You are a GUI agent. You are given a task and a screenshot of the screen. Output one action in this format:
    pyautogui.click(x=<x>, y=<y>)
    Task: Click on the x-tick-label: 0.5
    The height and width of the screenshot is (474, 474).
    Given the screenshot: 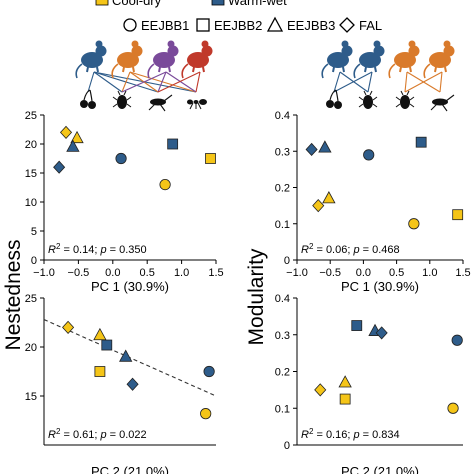 What is the action you would take?
    pyautogui.click(x=147, y=273)
    